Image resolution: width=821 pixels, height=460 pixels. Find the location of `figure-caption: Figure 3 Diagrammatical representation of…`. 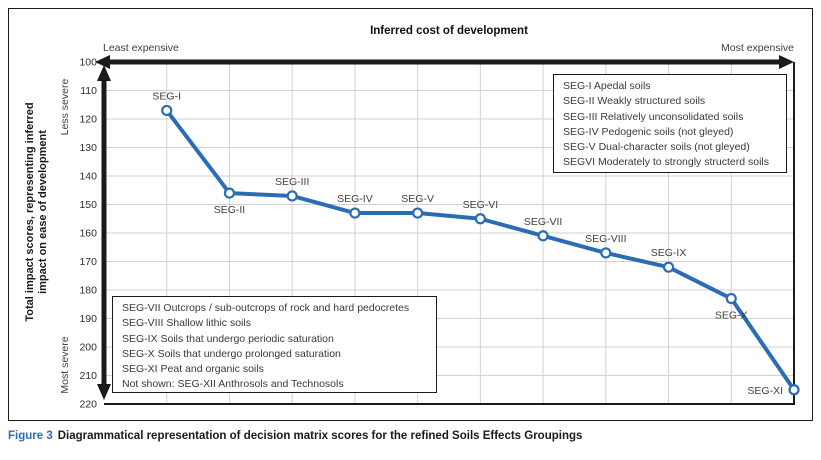

figure-caption: Figure 3 Diagrammatical representation of… is located at coordinates (408, 436).